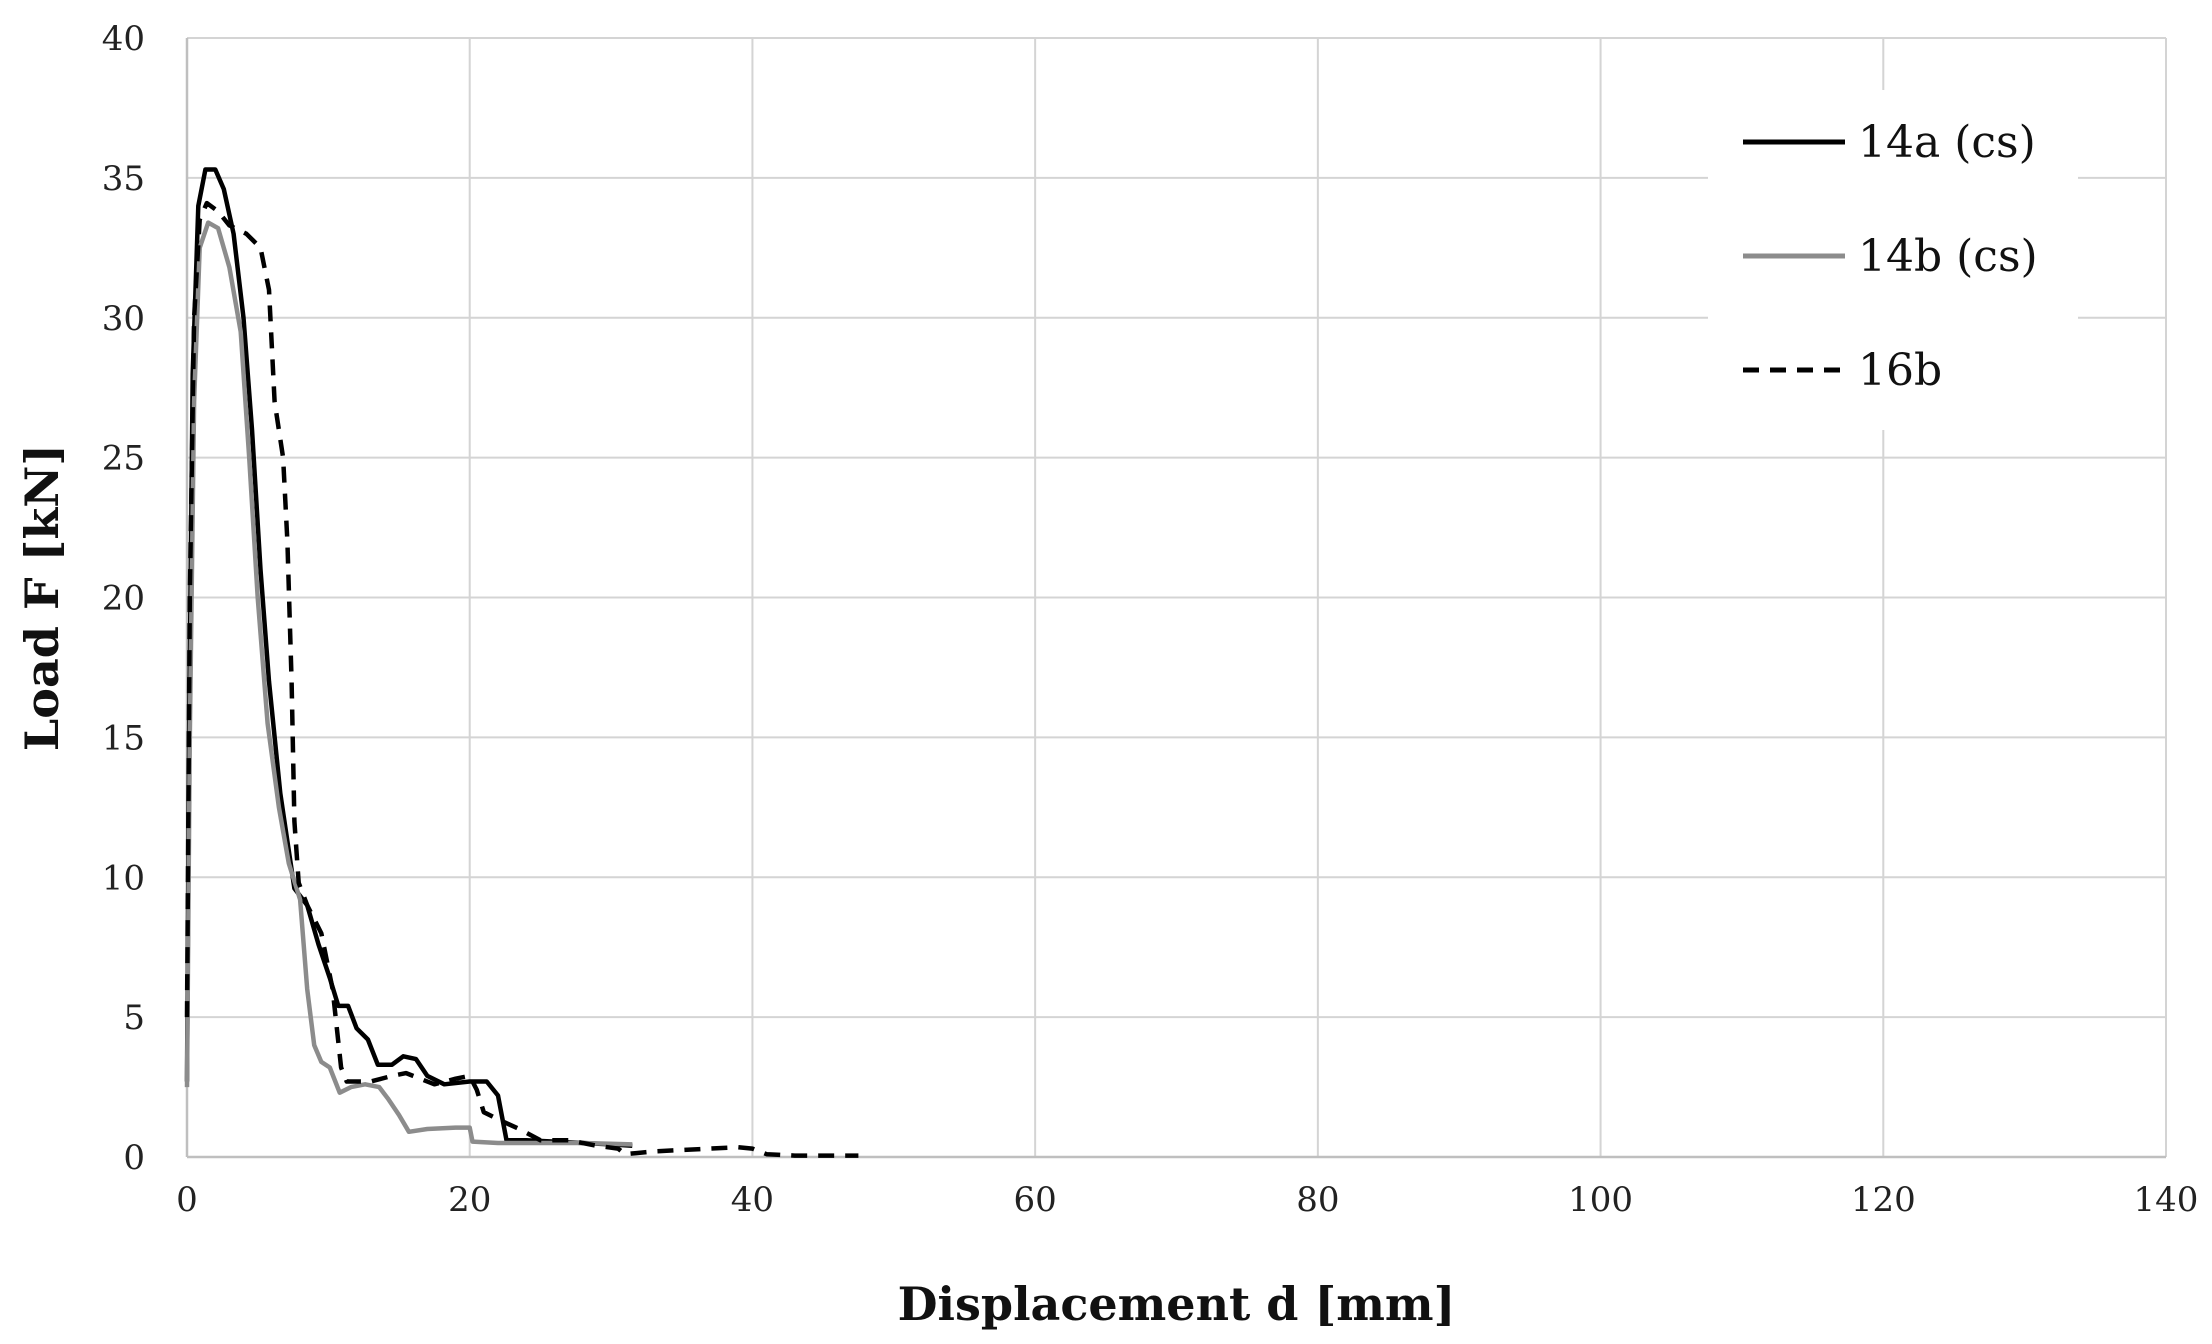  I want to click on y-tick-label-6: 30, so click(123, 319).